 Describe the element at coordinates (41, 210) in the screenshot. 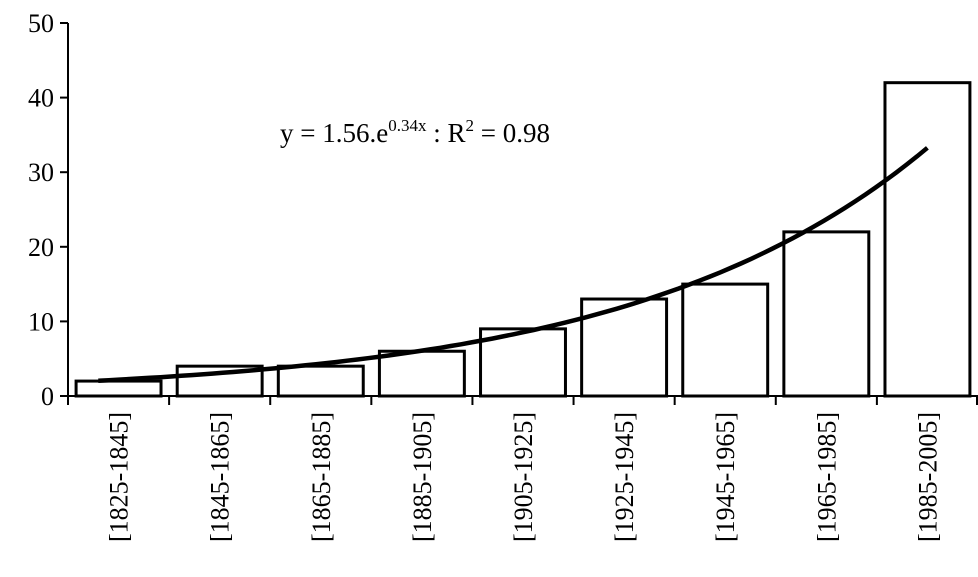

I see `y-tick-labels: 0 10 20 30 40 50` at that location.